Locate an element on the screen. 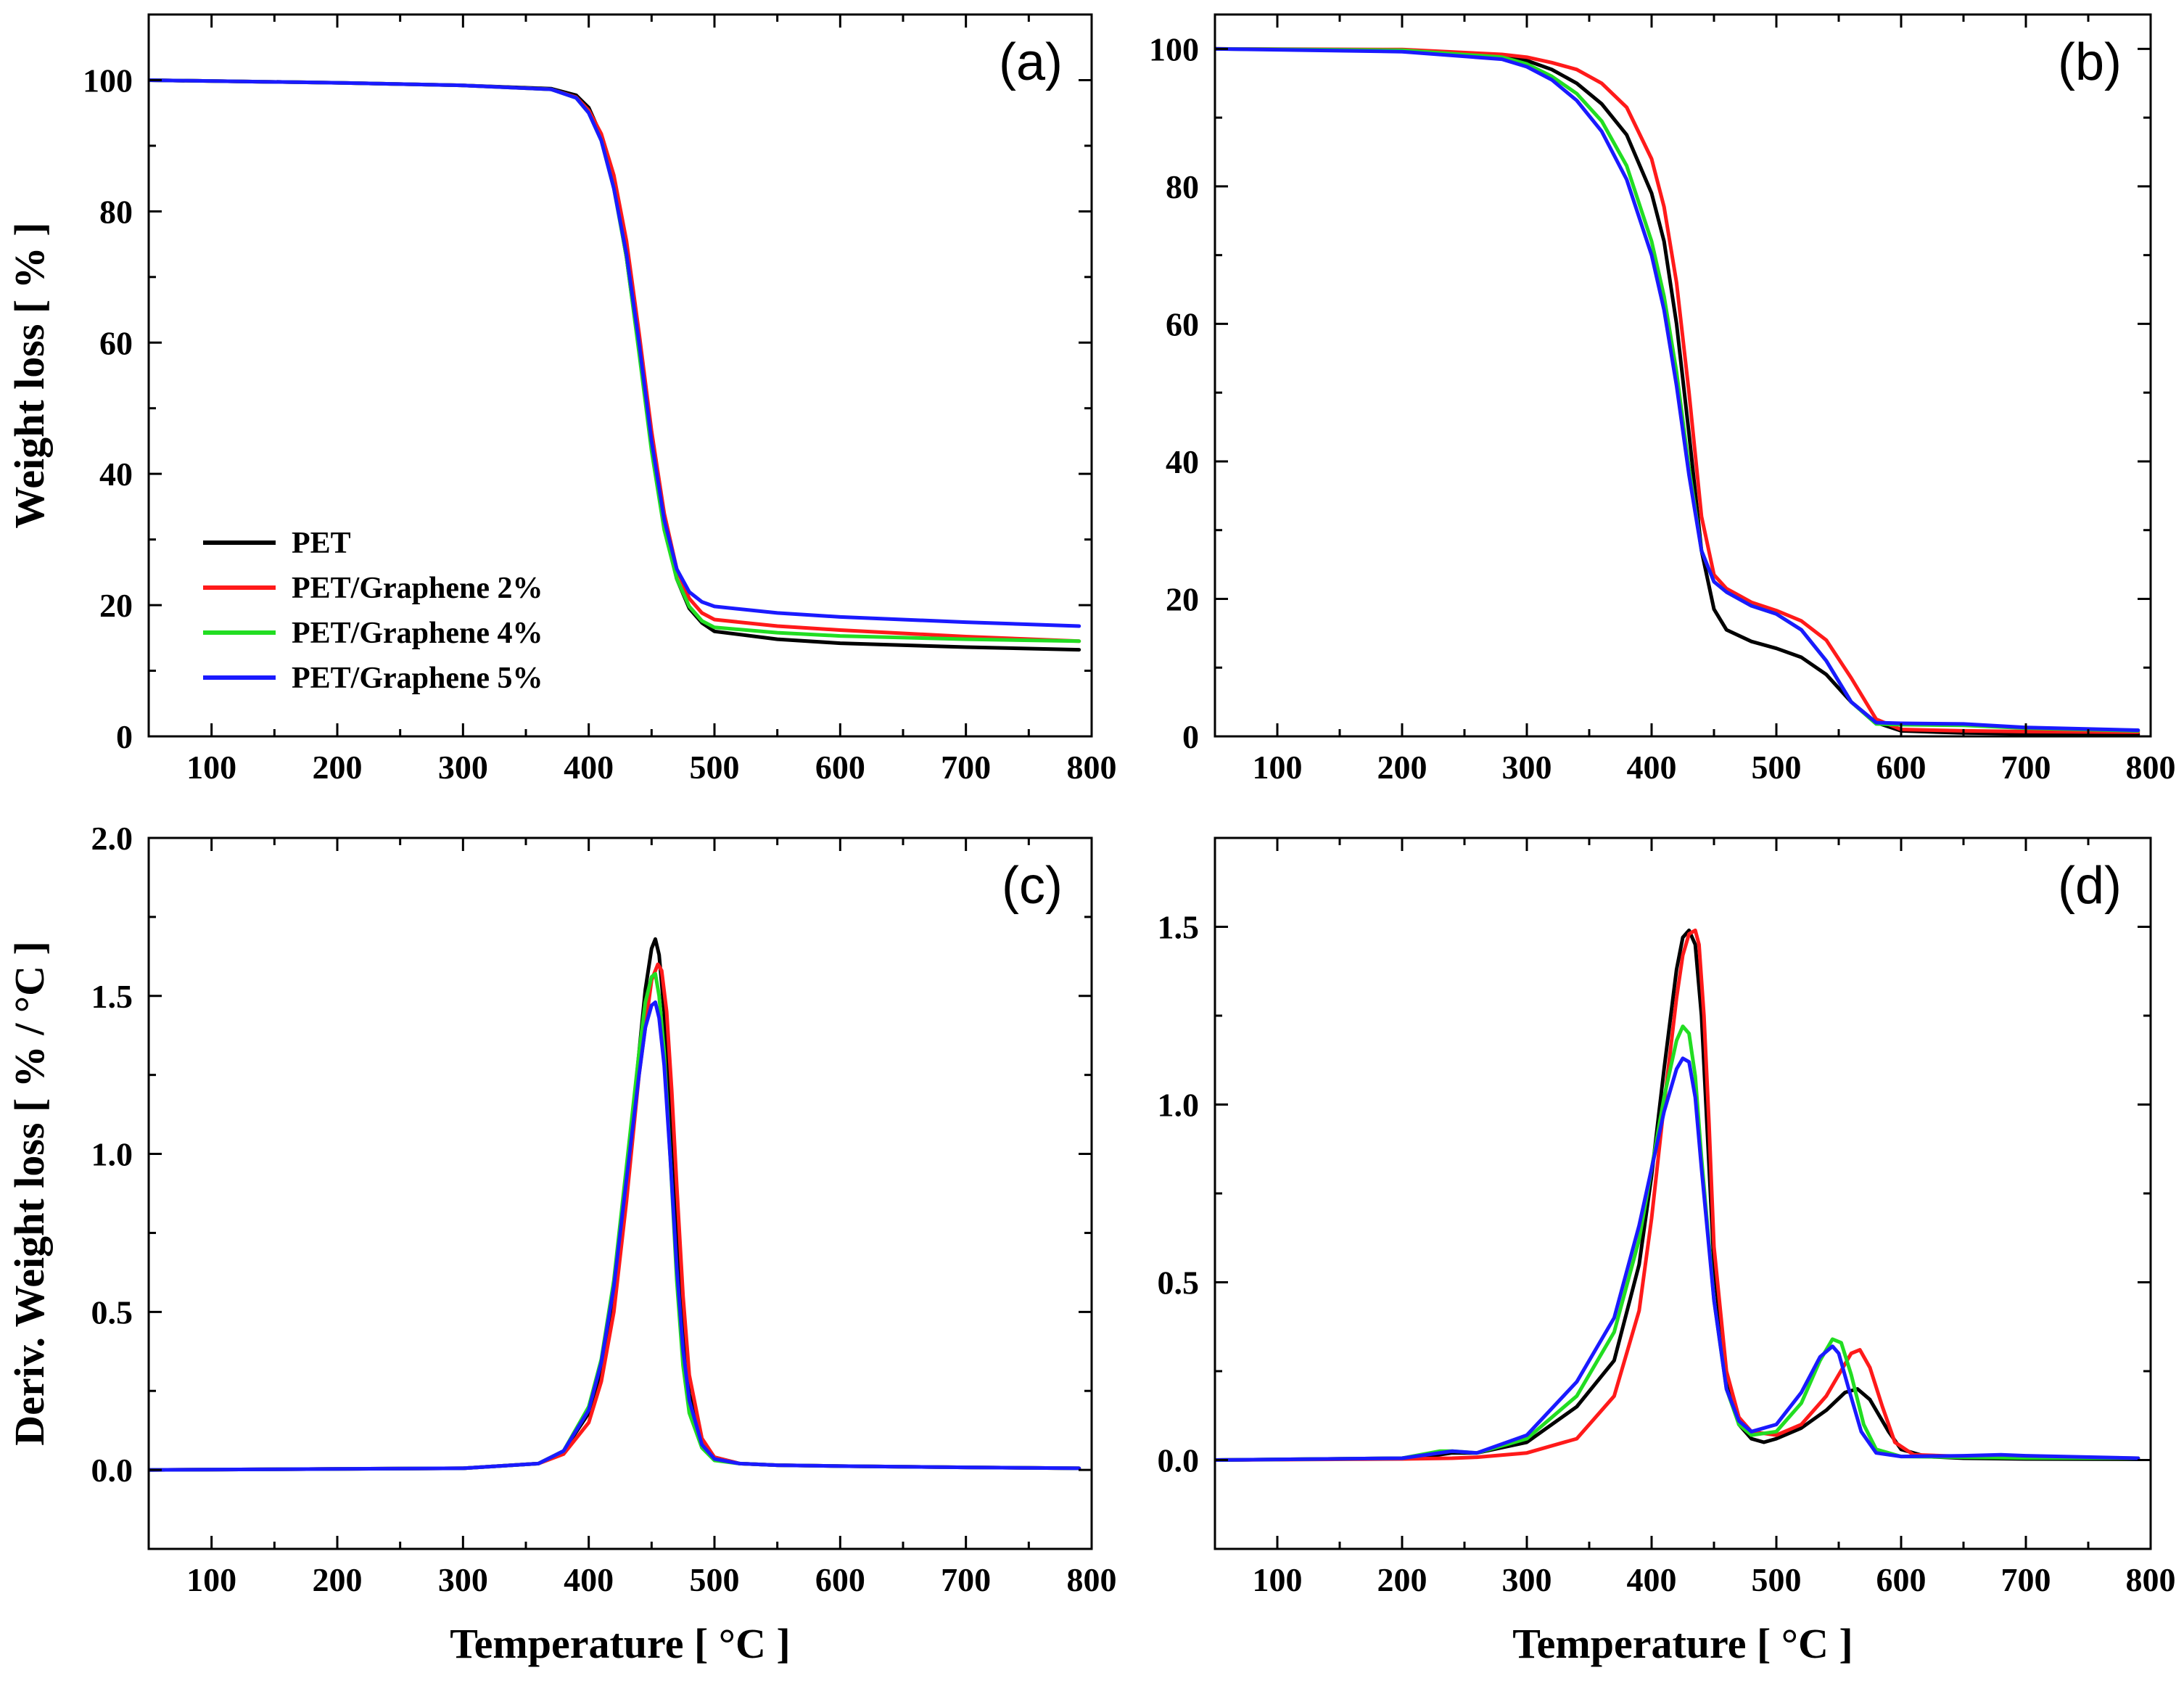  y-tick-label: 2.0 is located at coordinates (112, 838).